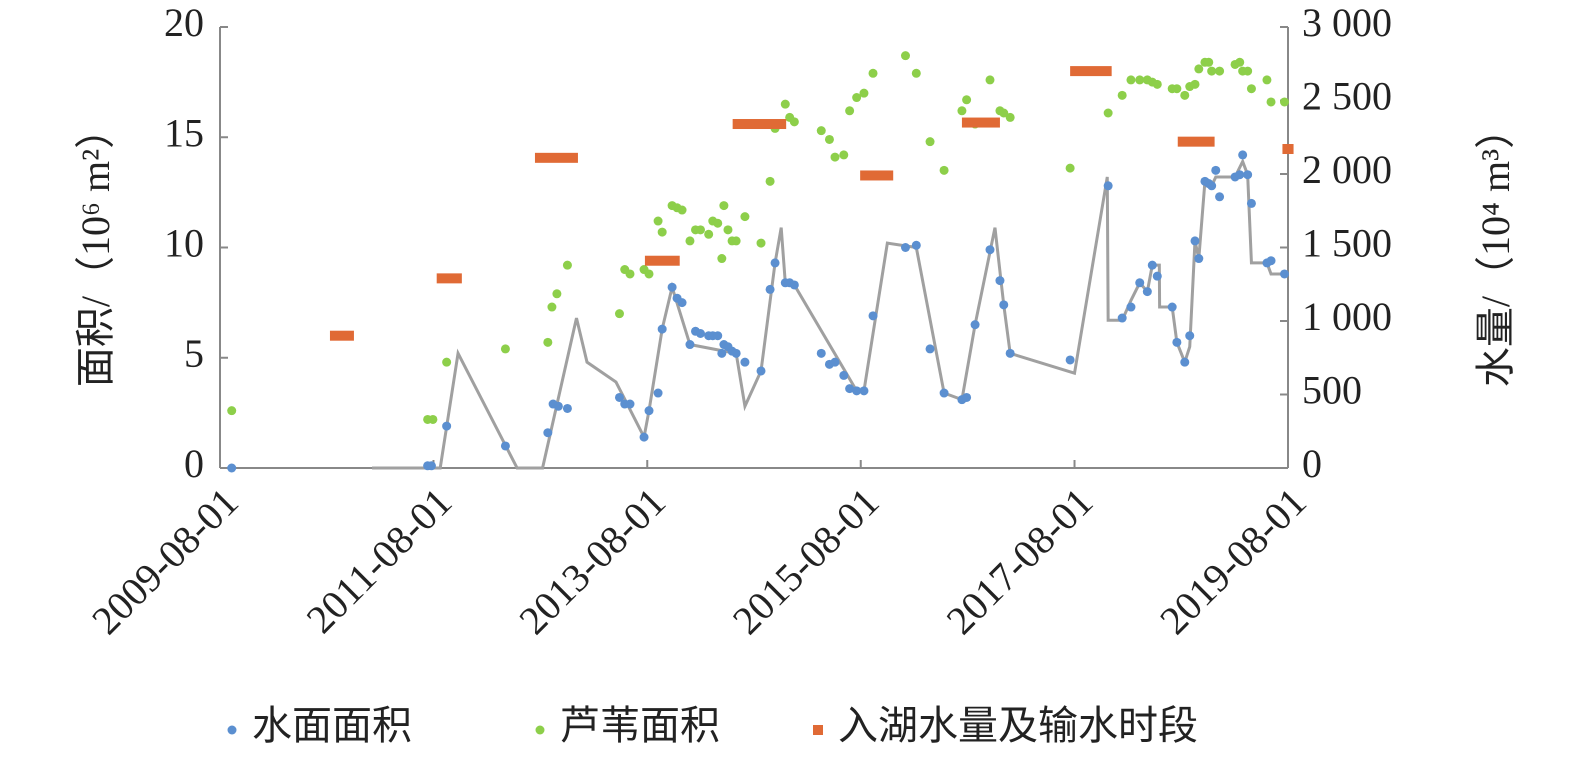  Describe the element at coordinates (184, 243) in the screenshot. I see `y-tick-label: 10` at that location.